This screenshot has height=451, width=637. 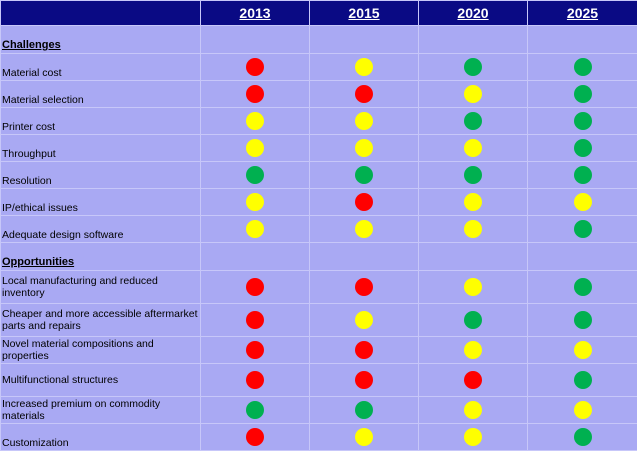 What do you see at coordinates (101, 410) in the screenshot?
I see `row-label: Increased premium on commodity materials` at bounding box center [101, 410].